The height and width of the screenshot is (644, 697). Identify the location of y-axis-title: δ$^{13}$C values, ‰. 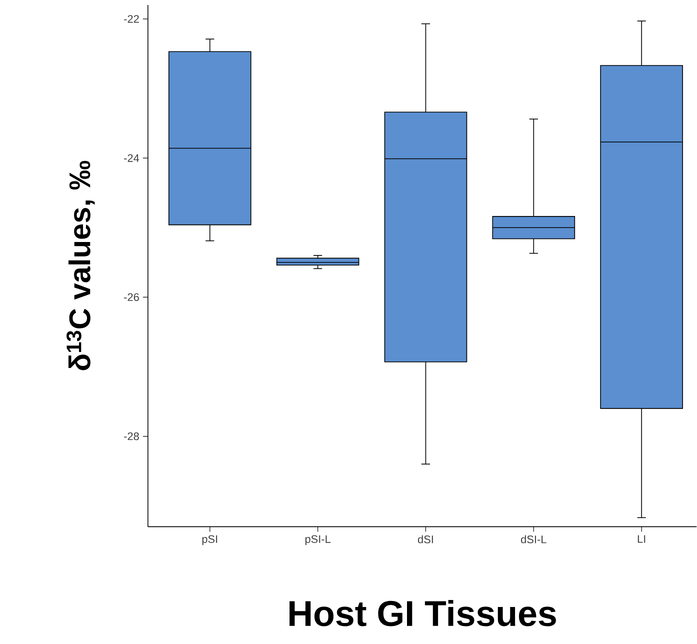
(80, 265).